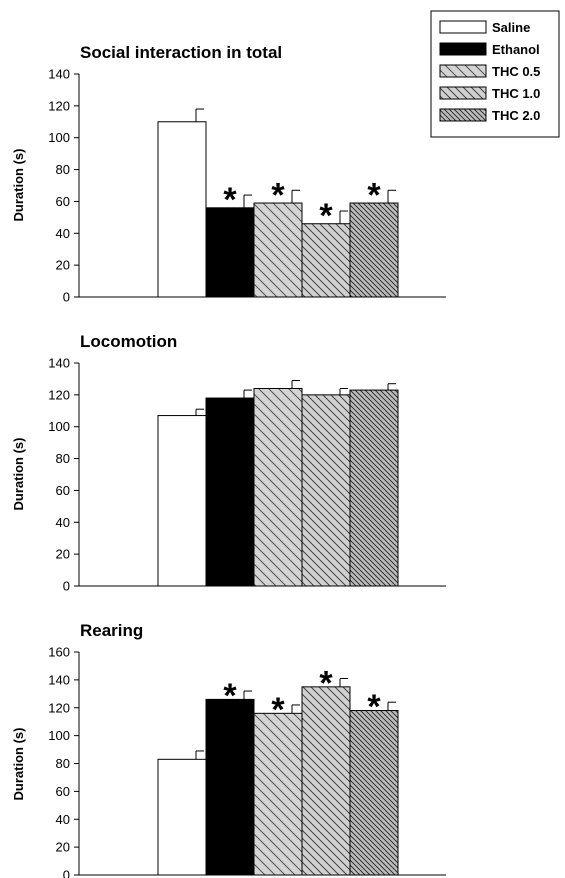 The image size is (565, 878). What do you see at coordinates (181, 52) in the screenshot?
I see `chart-title: Social interaction in total` at bounding box center [181, 52].